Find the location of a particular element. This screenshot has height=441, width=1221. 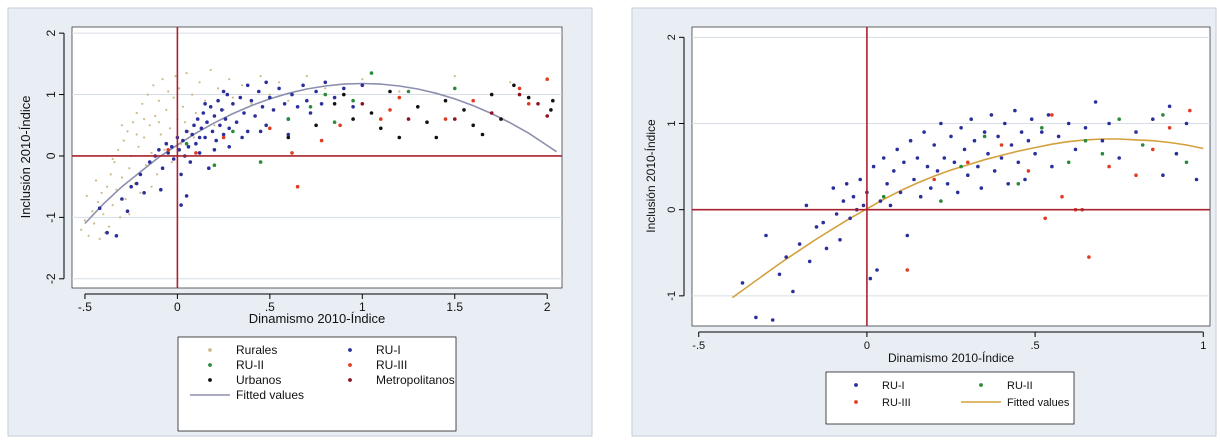

left-legend-label: Fitted values is located at coordinates (270, 395).